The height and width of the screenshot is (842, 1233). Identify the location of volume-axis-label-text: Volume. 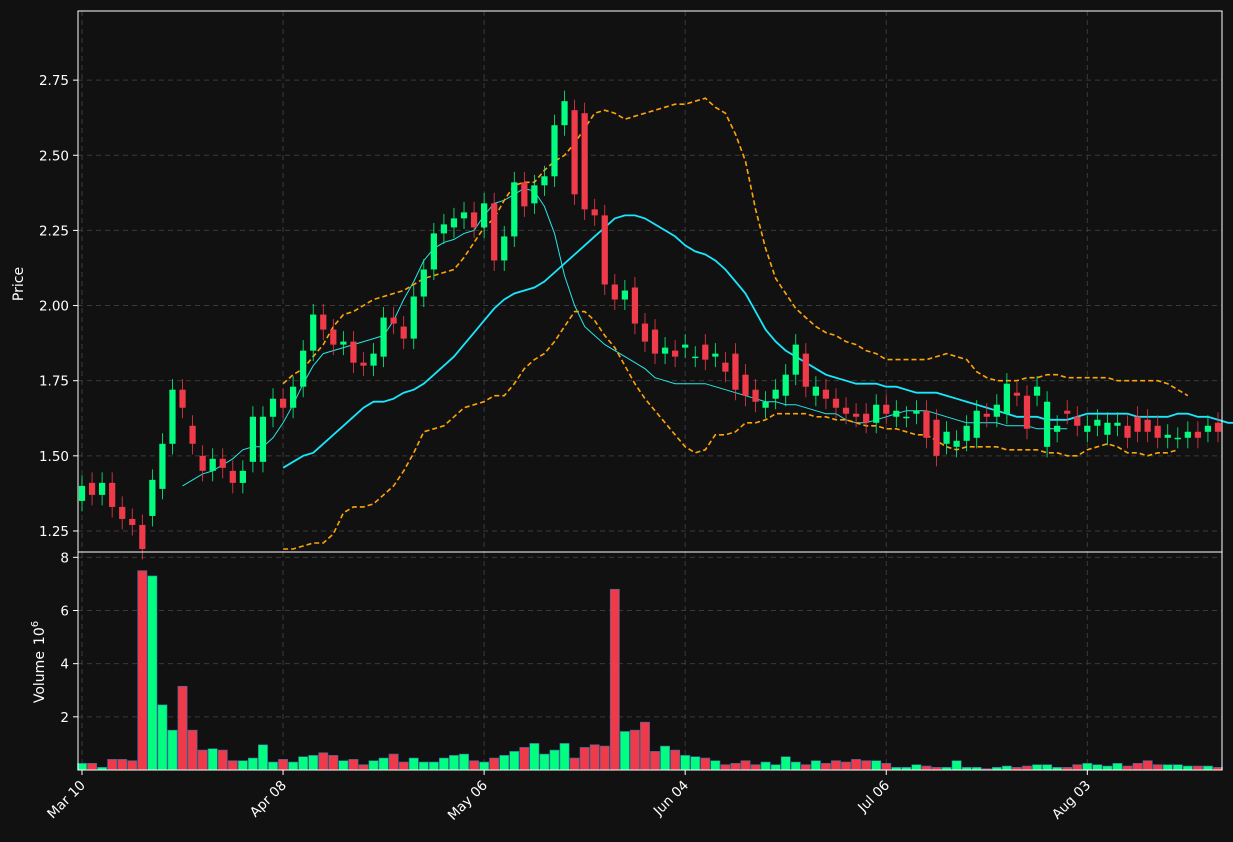
(40, 677).